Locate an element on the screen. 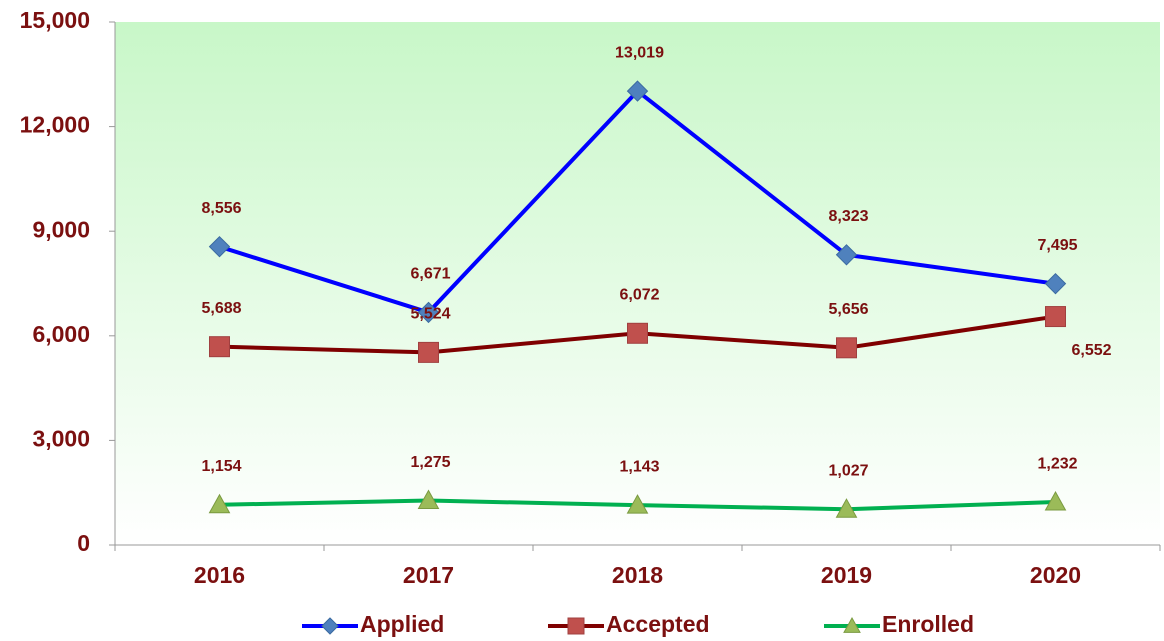 This screenshot has height=641, width=1164. value-label: 1,275 is located at coordinates (430, 462).